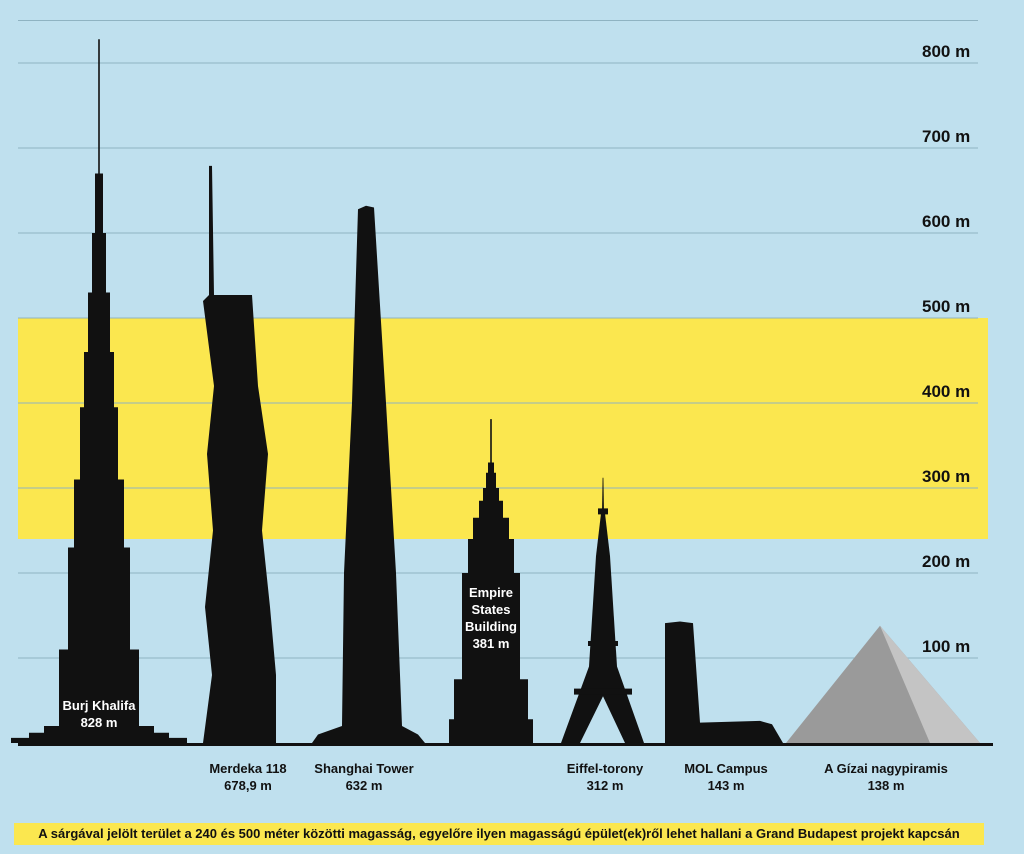  I want to click on bar-shanghai-tower, so click(368, 474).